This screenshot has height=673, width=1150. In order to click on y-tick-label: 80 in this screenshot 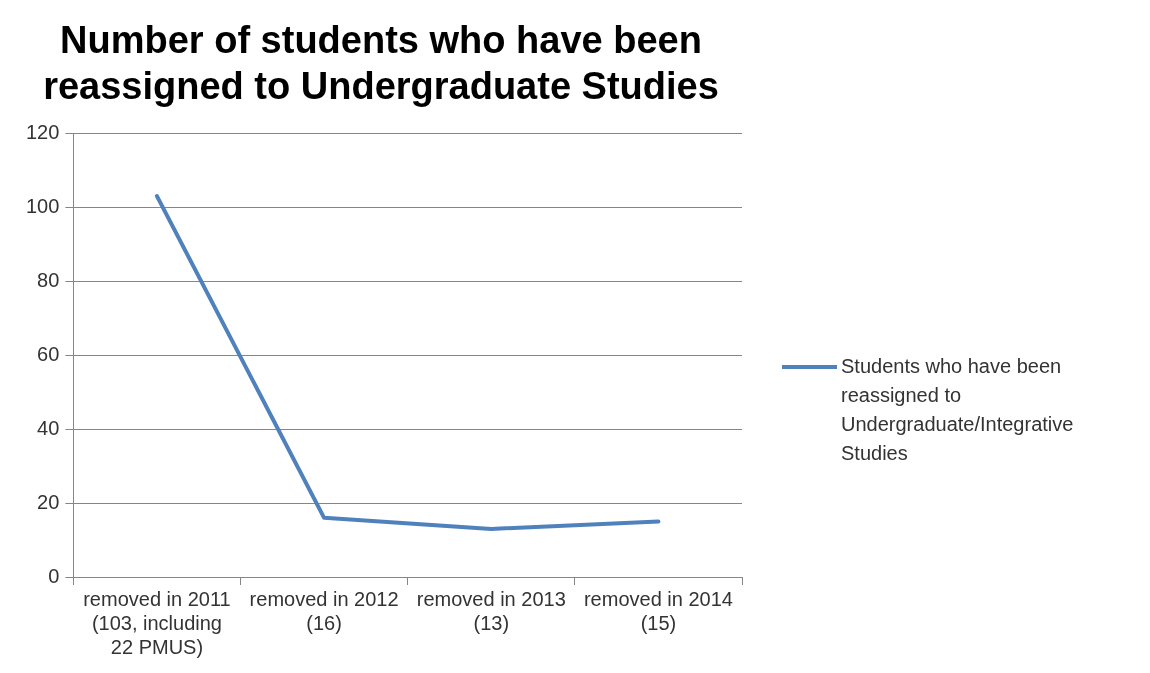, I will do `click(48, 279)`.